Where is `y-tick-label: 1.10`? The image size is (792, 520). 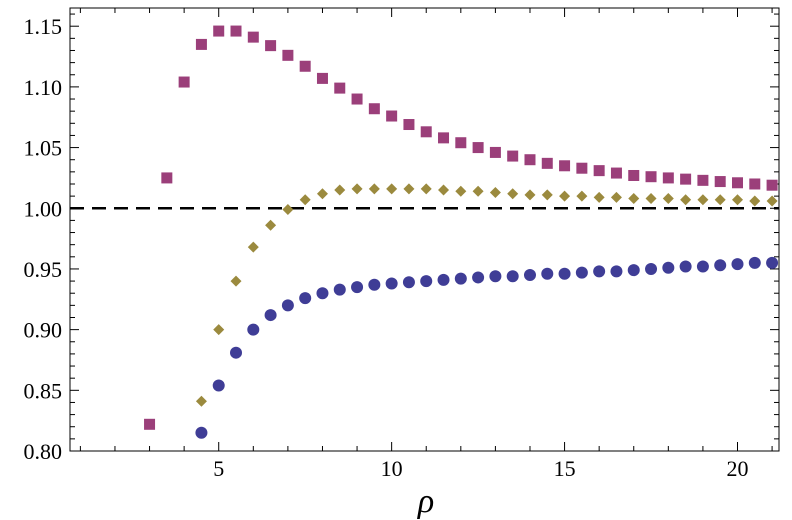 y-tick-label: 1.10 is located at coordinates (43, 87).